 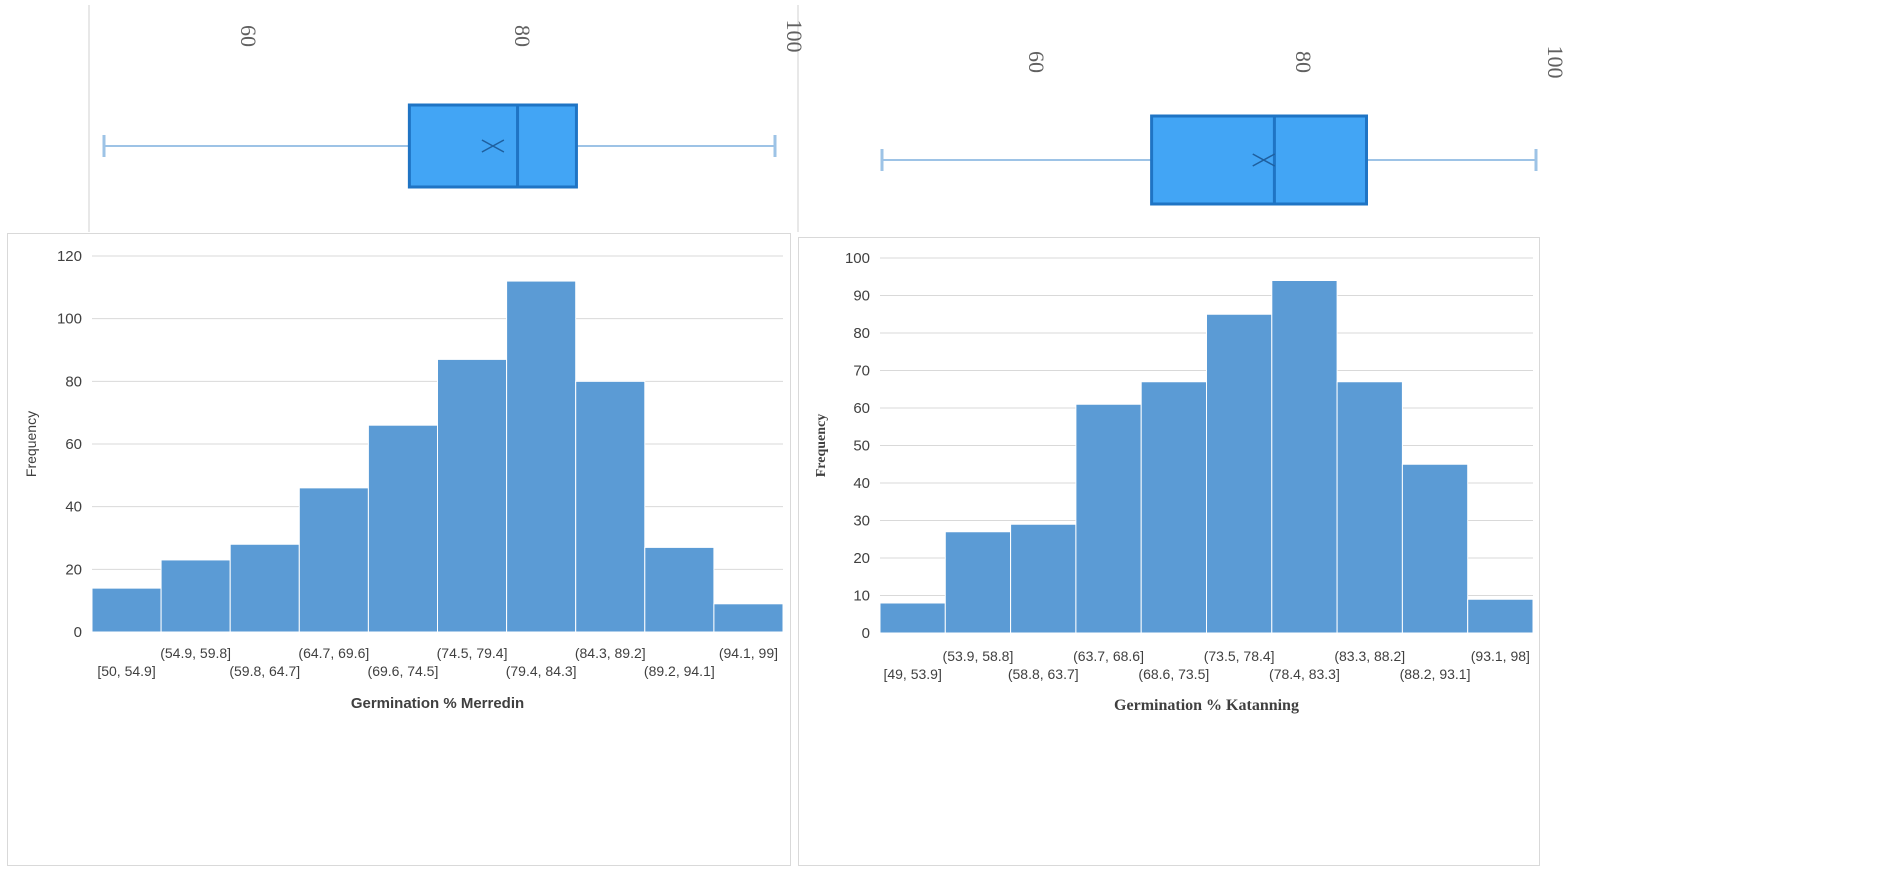 I want to click on x-category-label: [50, 54.9], so click(x=126, y=671).